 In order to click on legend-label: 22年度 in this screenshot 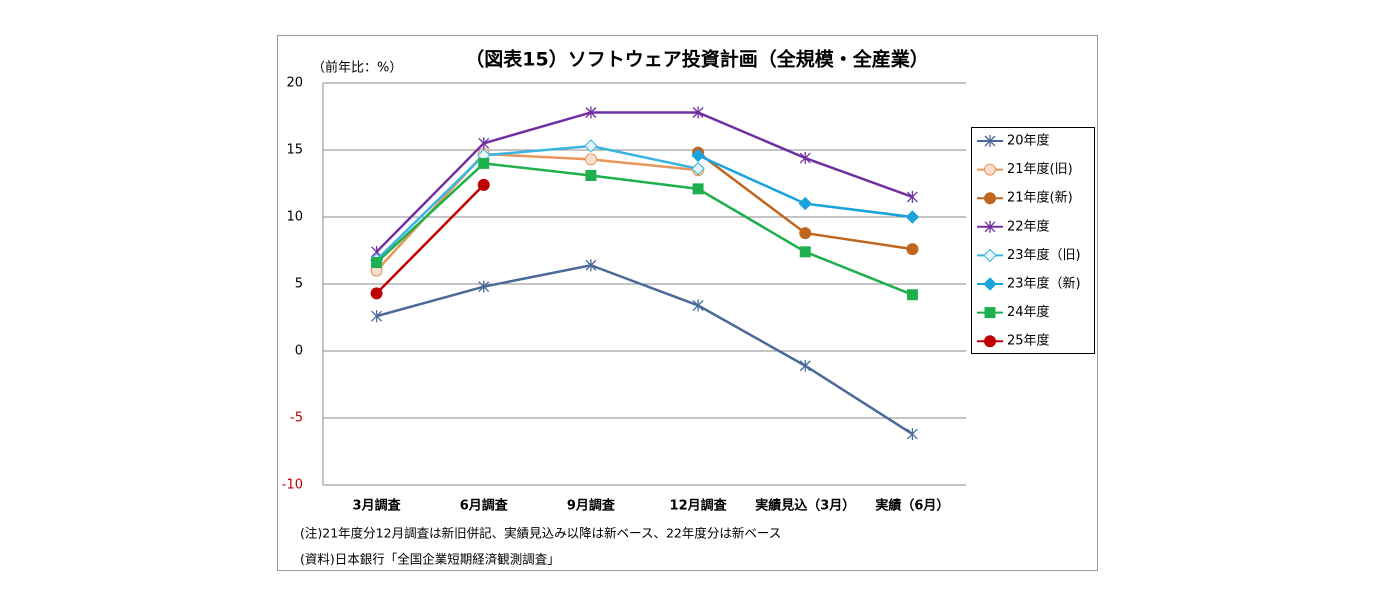, I will do `click(1028, 226)`.